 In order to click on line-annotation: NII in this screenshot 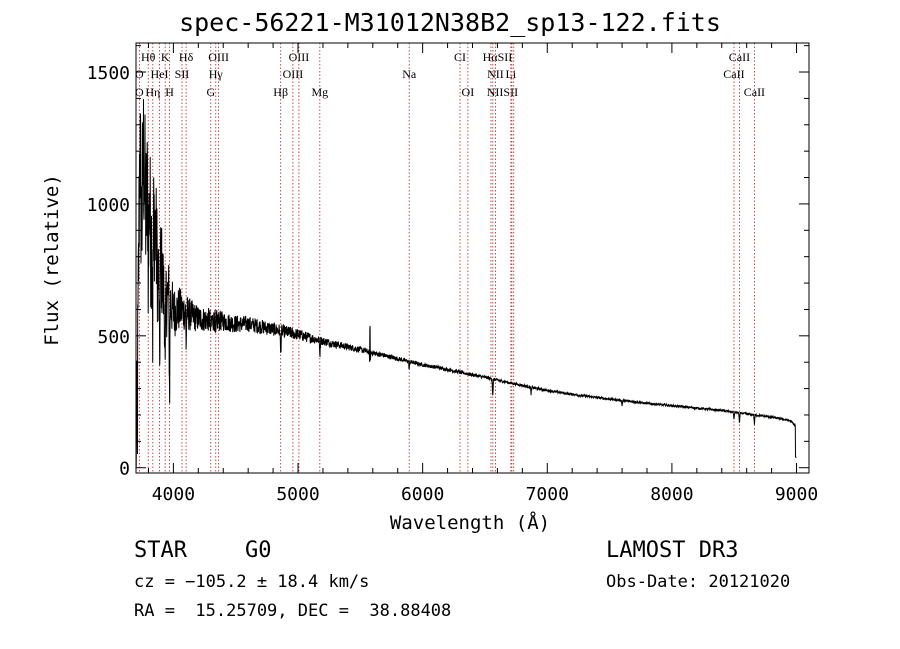, I will do `click(495, 74)`.